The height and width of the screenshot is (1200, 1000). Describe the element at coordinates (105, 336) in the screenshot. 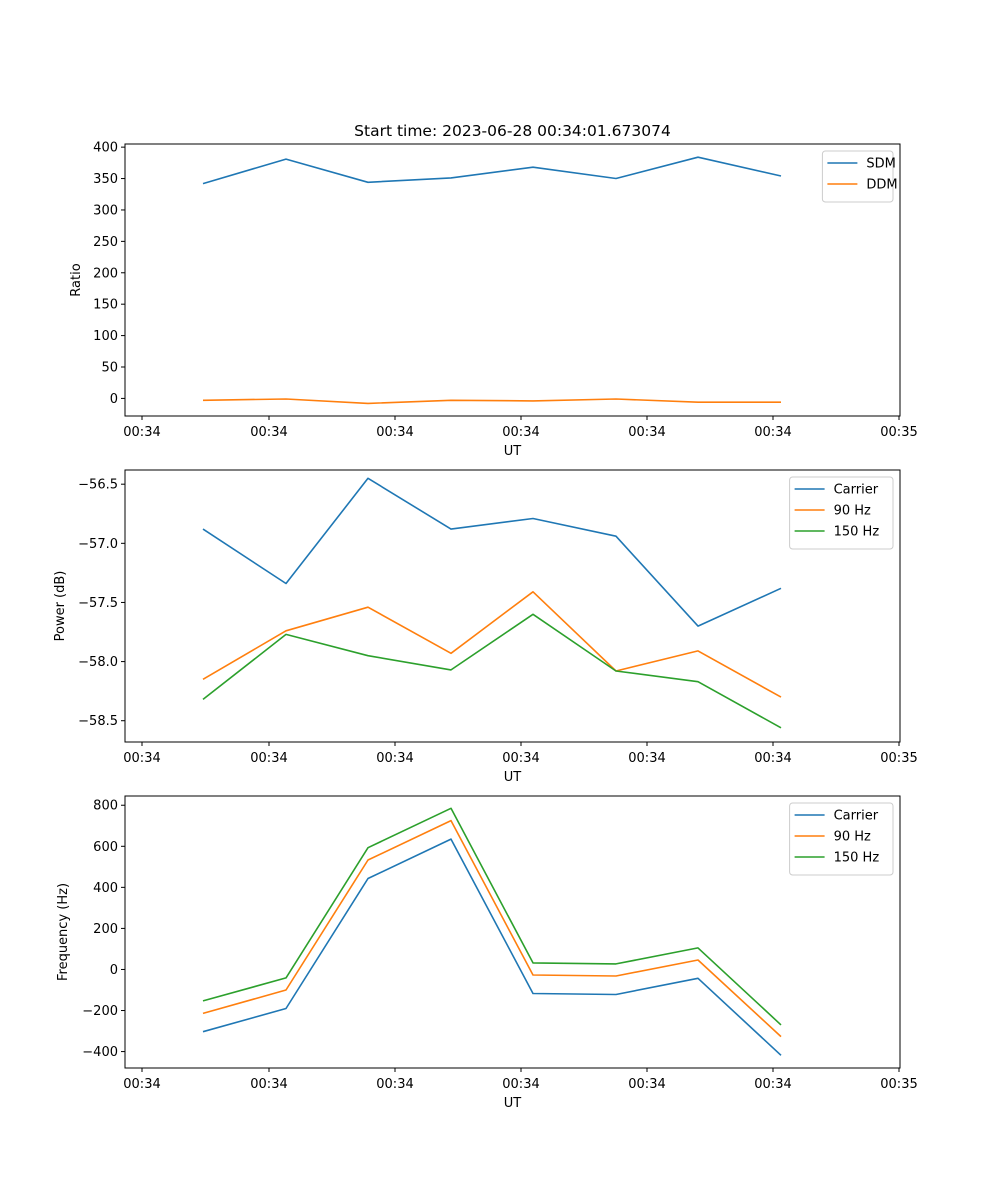

I see `y-tick-label: 100` at that location.